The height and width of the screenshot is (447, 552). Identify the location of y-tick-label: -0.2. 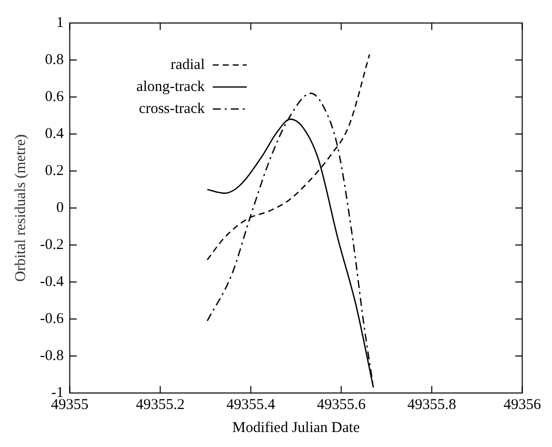
(52, 244).